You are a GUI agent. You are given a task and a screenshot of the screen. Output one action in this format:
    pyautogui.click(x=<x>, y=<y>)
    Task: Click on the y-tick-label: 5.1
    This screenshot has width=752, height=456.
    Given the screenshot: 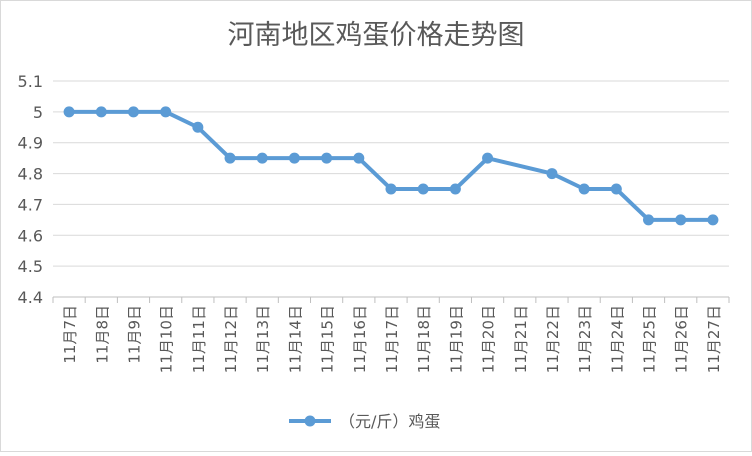 What is the action you would take?
    pyautogui.click(x=30, y=81)
    